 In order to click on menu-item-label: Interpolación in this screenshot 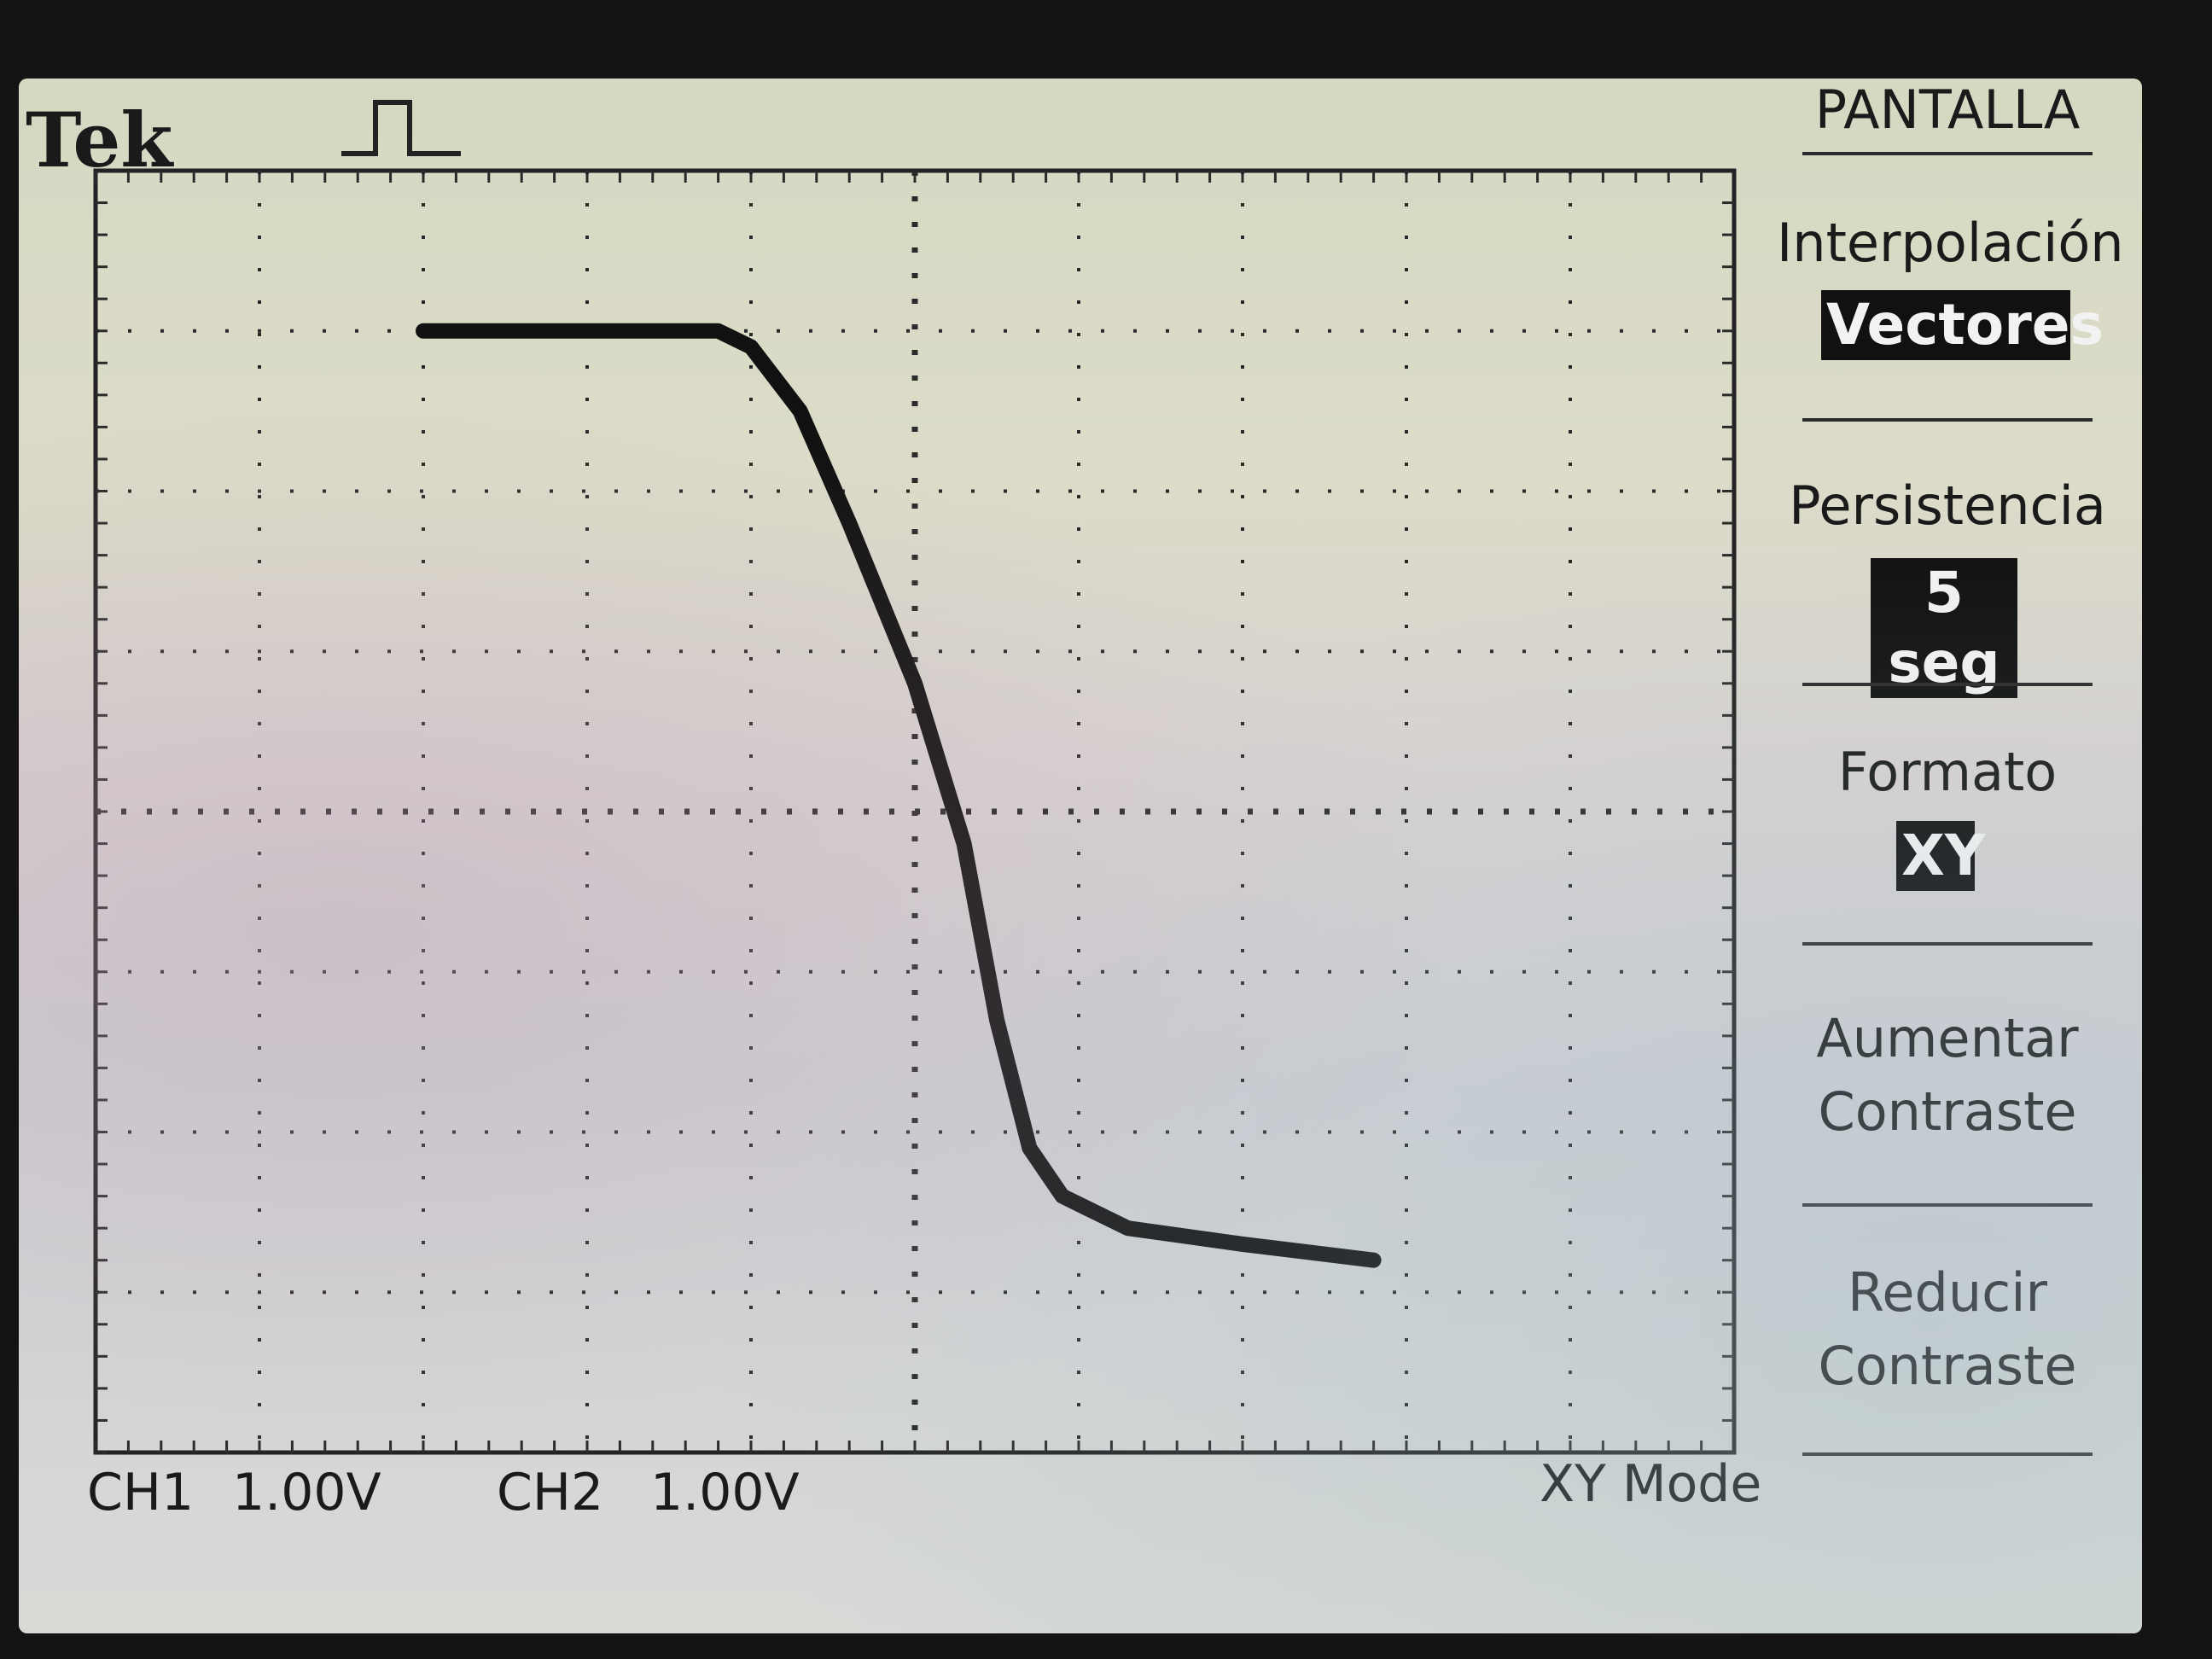, I will do `click(1950, 243)`.